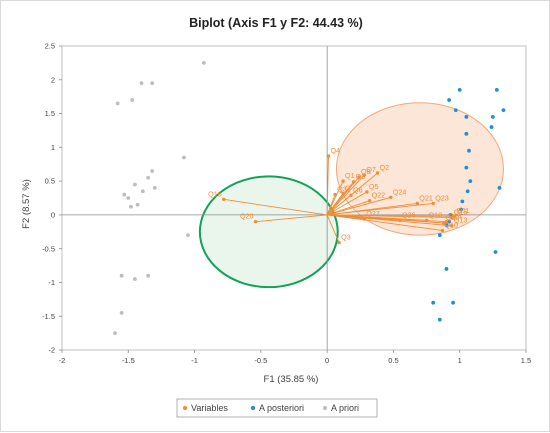 The height and width of the screenshot is (433, 550). I want to click on variable-label: Q11, so click(462, 210).